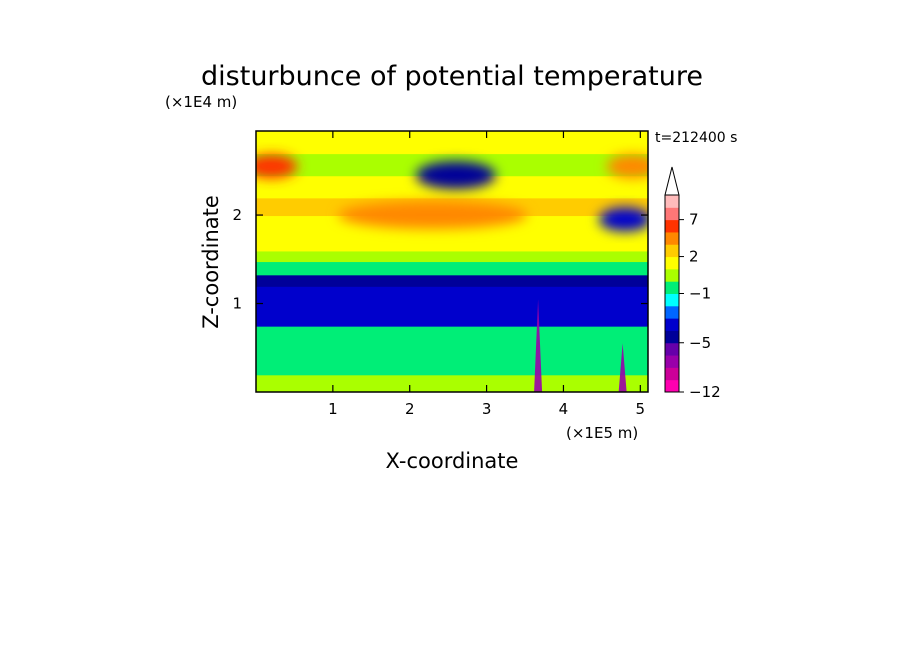 This screenshot has height=654, width=904. Describe the element at coordinates (696, 138) in the screenshot. I see `time-label: t=212400 s` at that location.